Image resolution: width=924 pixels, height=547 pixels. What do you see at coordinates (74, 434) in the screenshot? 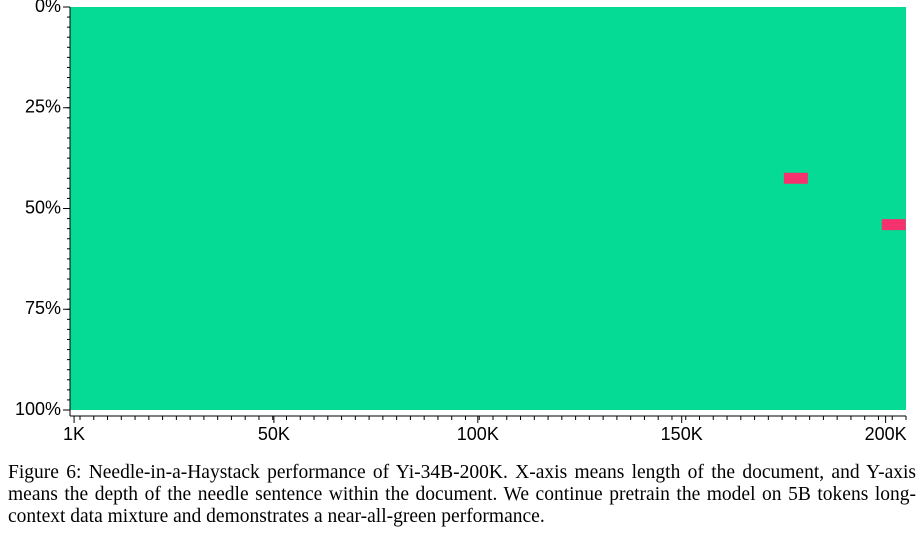
I see `x-tick-label: 1K` at bounding box center [74, 434].